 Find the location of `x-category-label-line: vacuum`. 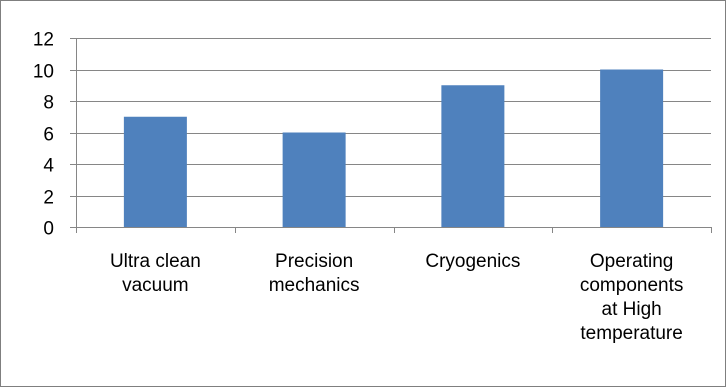

x-category-label-line: vacuum is located at coordinates (155, 285).